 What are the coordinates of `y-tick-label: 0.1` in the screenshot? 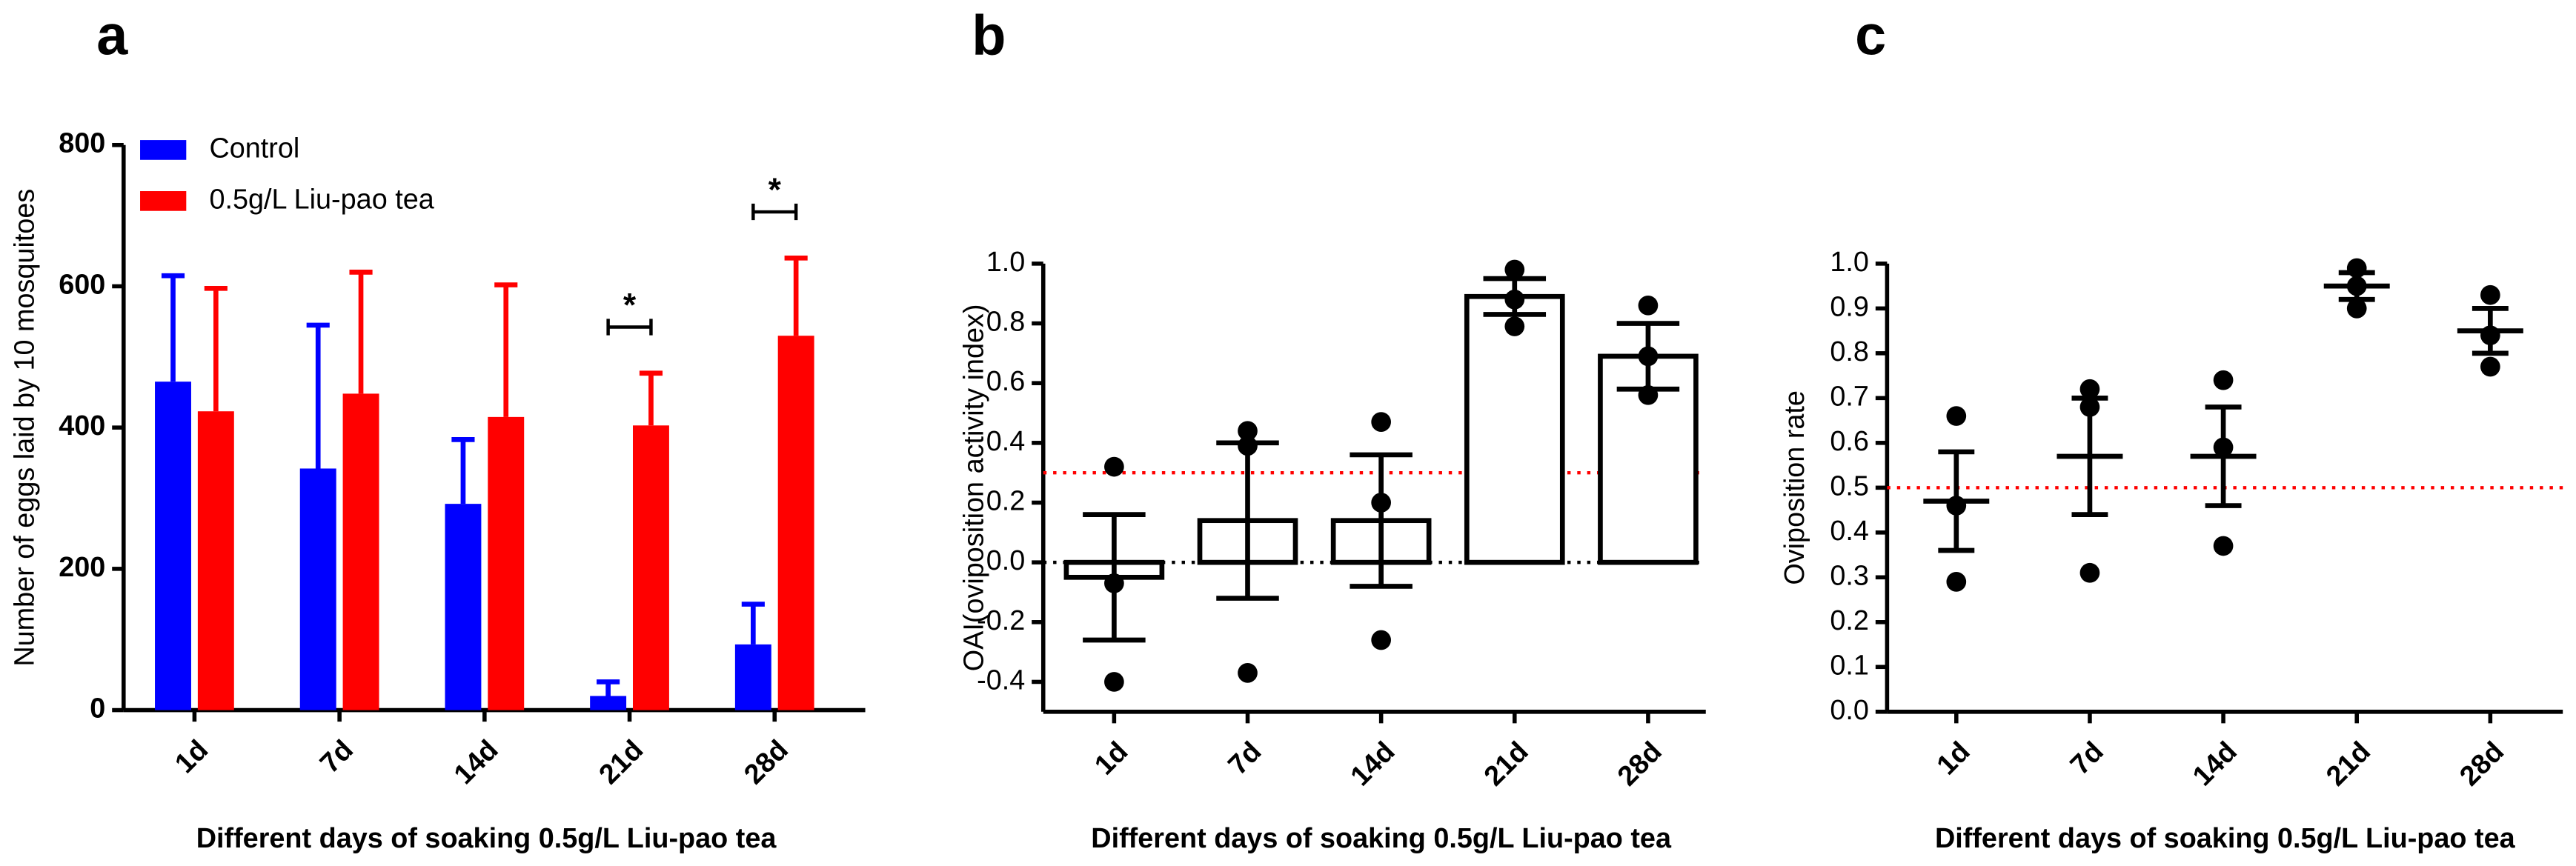 It's located at (1849, 665).